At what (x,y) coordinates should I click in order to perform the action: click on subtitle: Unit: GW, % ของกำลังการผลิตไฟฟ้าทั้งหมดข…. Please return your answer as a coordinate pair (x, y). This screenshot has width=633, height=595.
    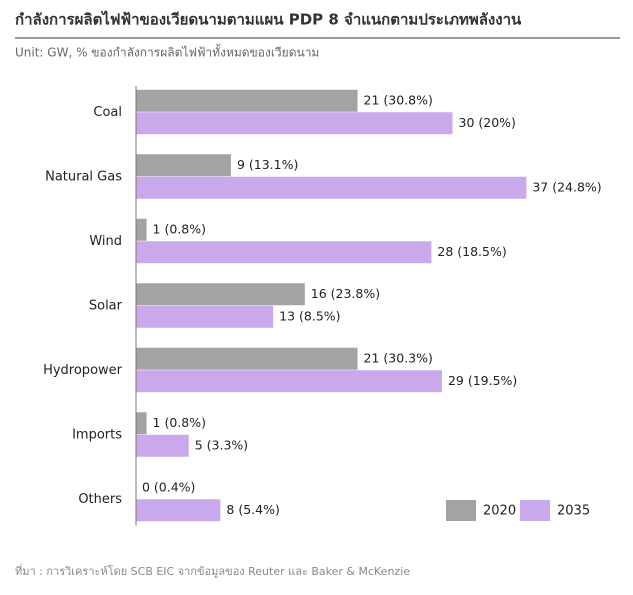
    Looking at the image, I should click on (167, 52).